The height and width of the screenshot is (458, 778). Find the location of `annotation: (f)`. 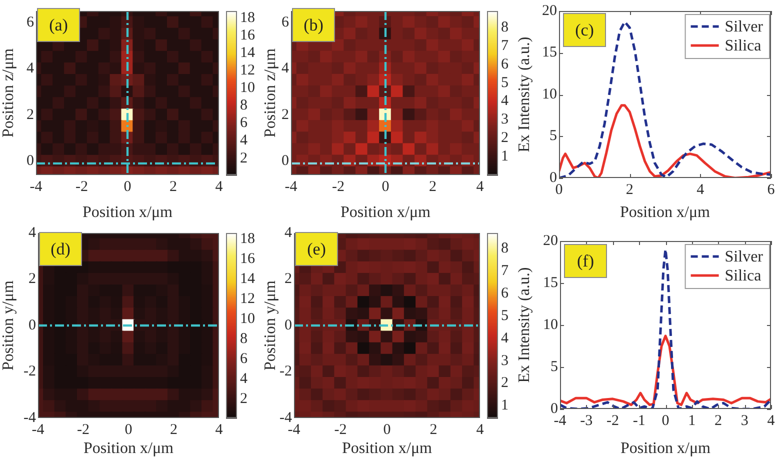

annotation: (f) is located at coordinates (585, 261).